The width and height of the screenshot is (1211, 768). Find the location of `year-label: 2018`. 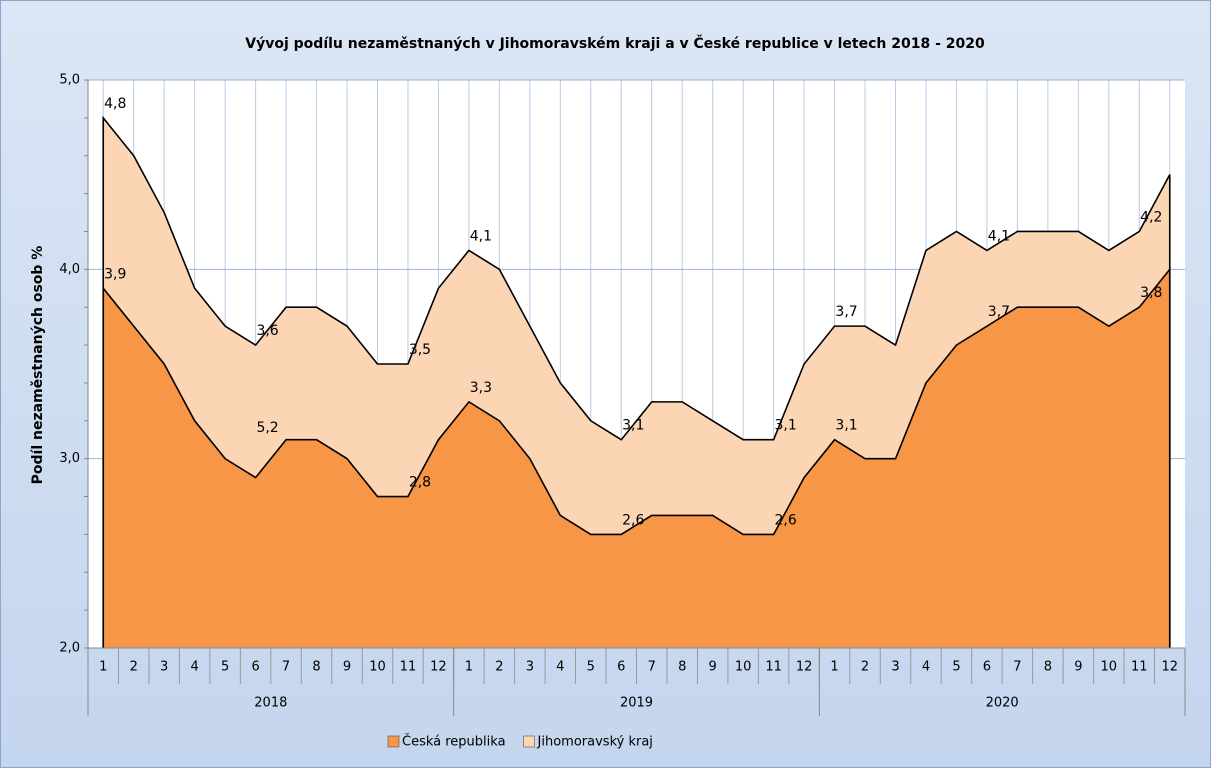

year-label: 2018 is located at coordinates (270, 703).